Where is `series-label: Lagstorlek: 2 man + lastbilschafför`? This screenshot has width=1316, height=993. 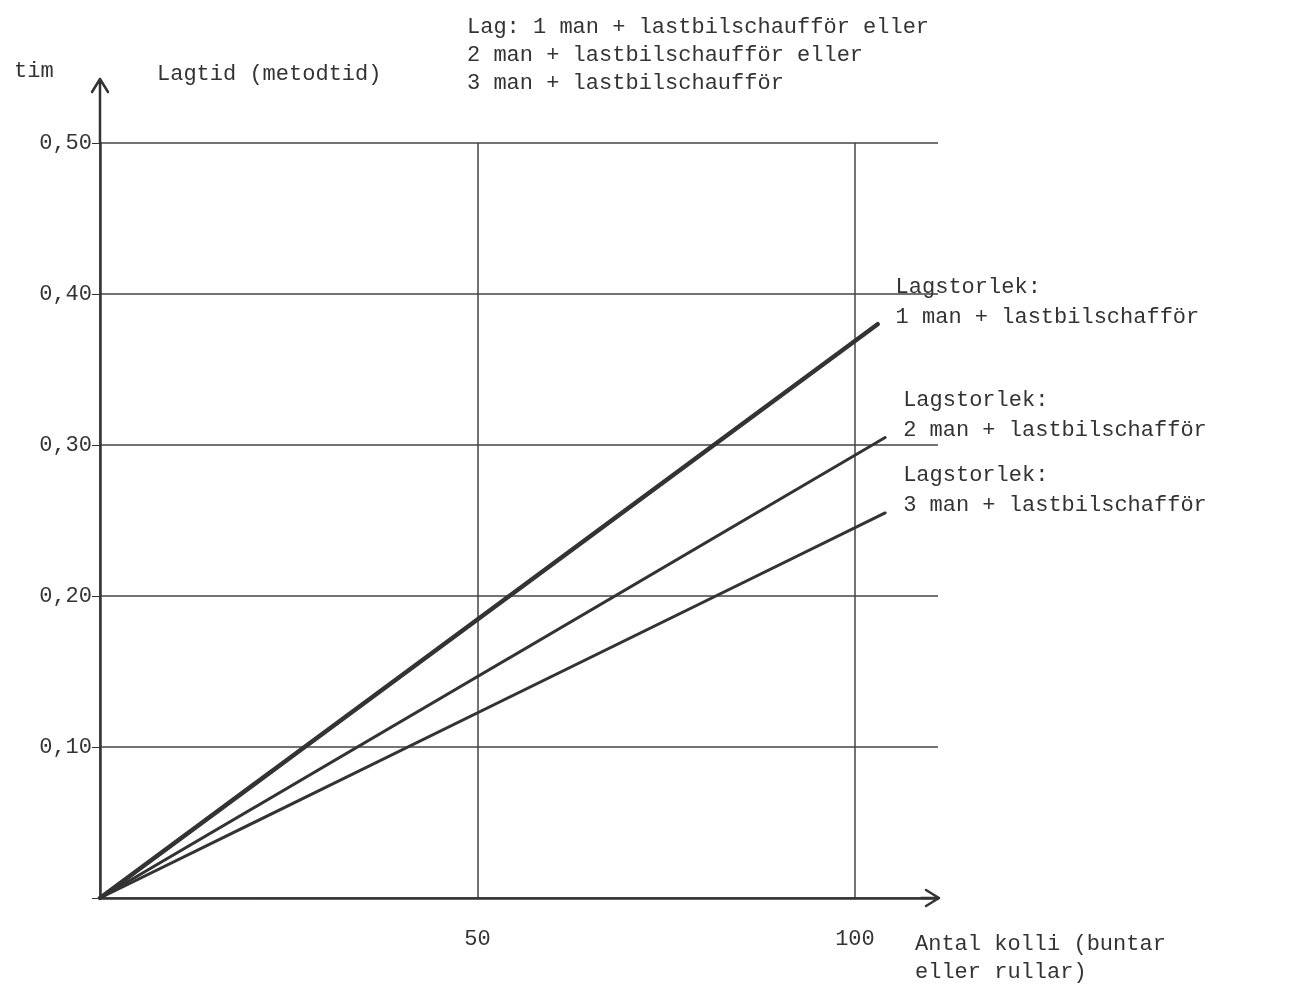
series-label: Lagstorlek: 2 man + lastbilschafför is located at coordinates (1055, 415).